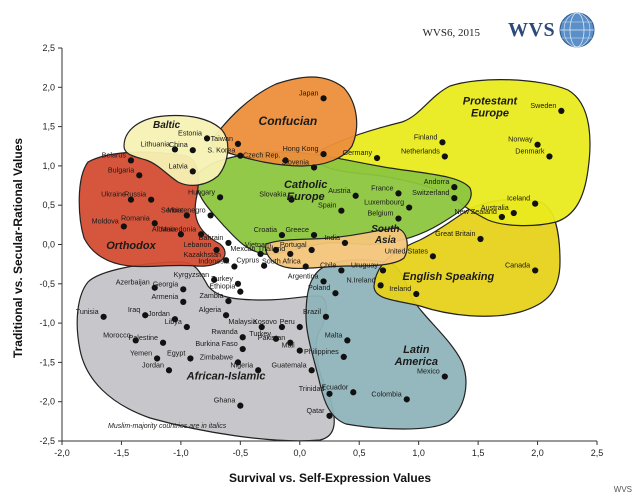 Image resolution: width=640 pixels, height=497 pixels. What do you see at coordinates (186, 209) in the screenshot?
I see `country-label: Montenegro` at bounding box center [186, 209].